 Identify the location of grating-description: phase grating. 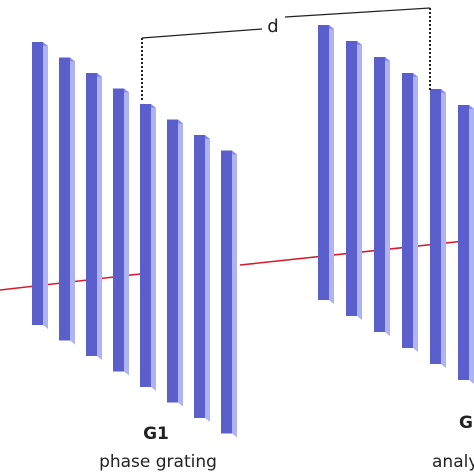
(158, 462).